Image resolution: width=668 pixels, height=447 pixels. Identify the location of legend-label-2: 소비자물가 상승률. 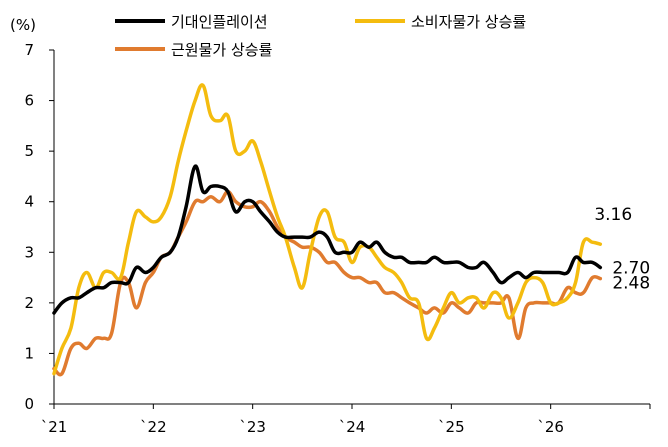
(468, 22).